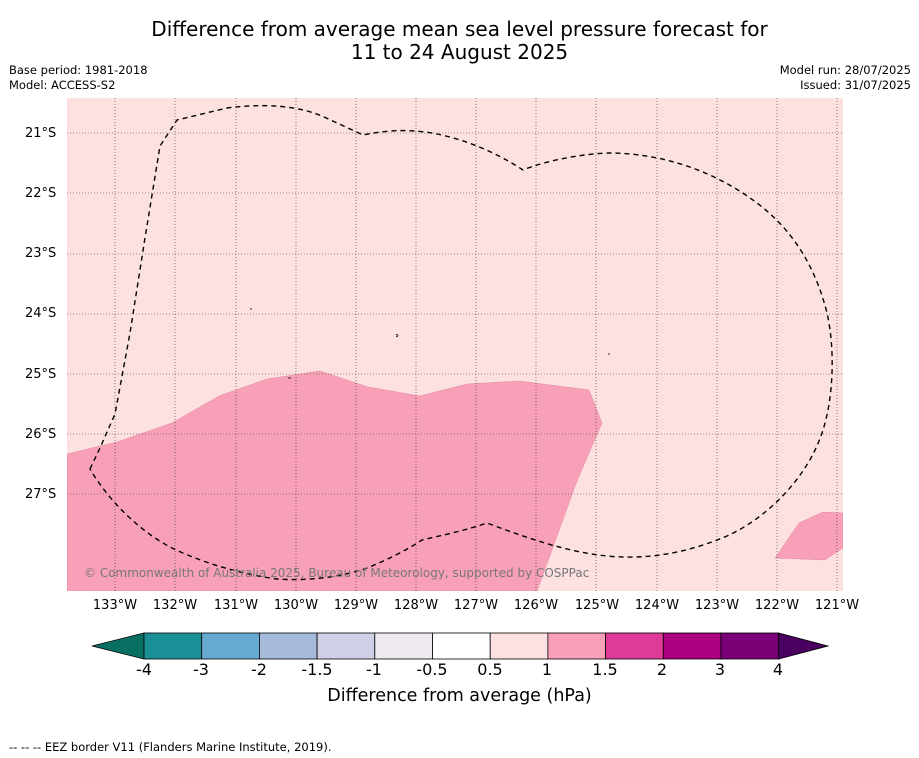  What do you see at coordinates (41, 133) in the screenshot?
I see `lat-label: 21°S` at bounding box center [41, 133].